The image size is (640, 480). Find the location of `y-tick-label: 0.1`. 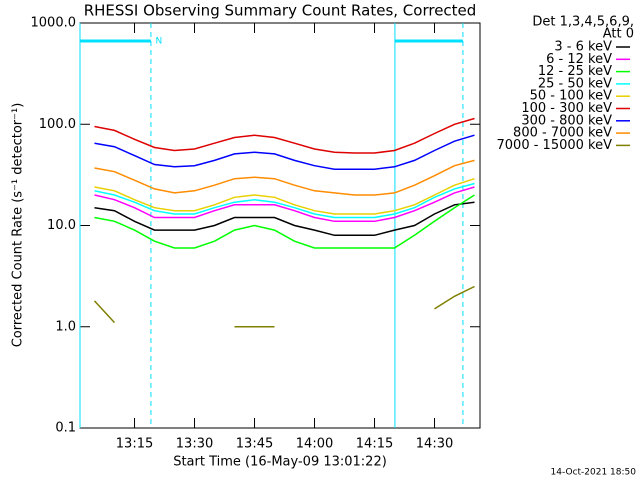

y-tick-label: 0.1 is located at coordinates (65, 428).